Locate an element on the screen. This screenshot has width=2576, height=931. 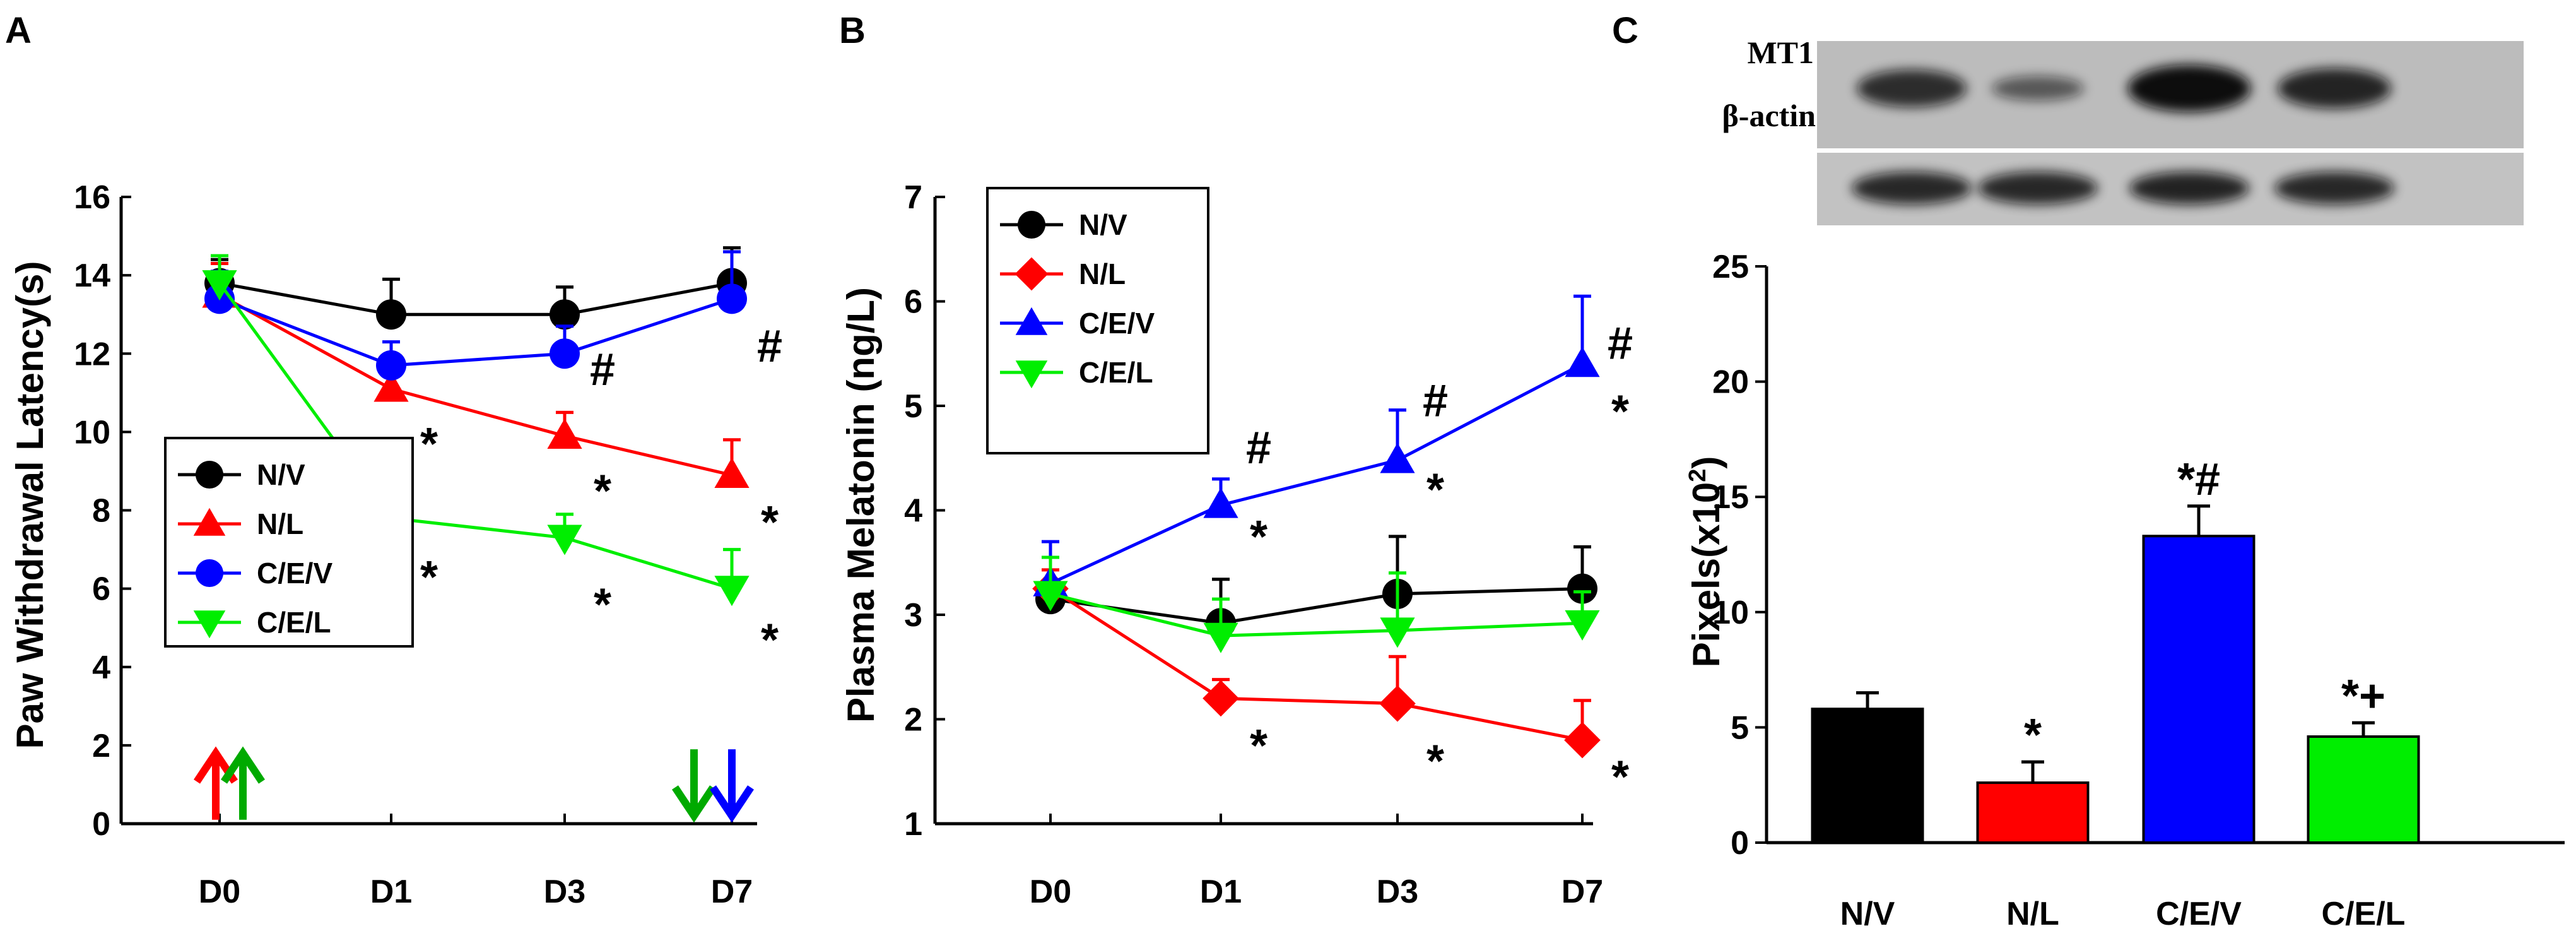
bar-c-e-v is located at coordinates (2198, 690).